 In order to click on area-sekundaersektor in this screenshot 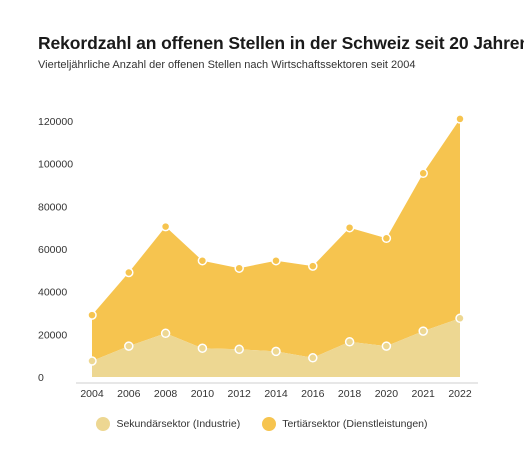, I will do `click(276, 347)`.